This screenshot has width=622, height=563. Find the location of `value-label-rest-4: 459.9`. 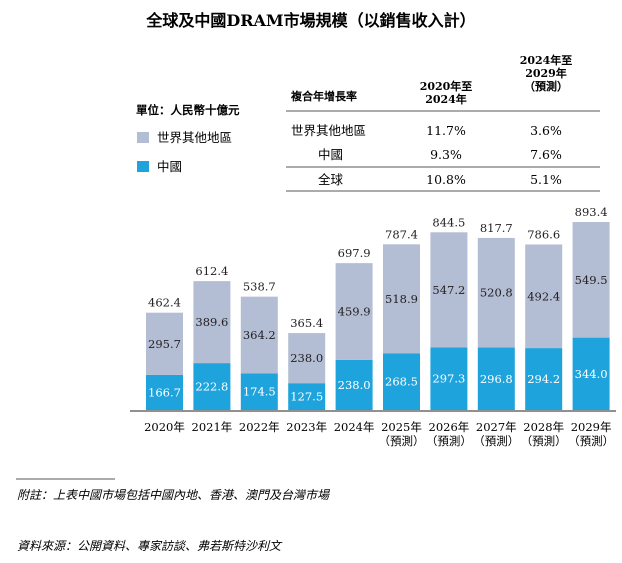

value-label-rest-4: 459.9 is located at coordinates (354, 312).